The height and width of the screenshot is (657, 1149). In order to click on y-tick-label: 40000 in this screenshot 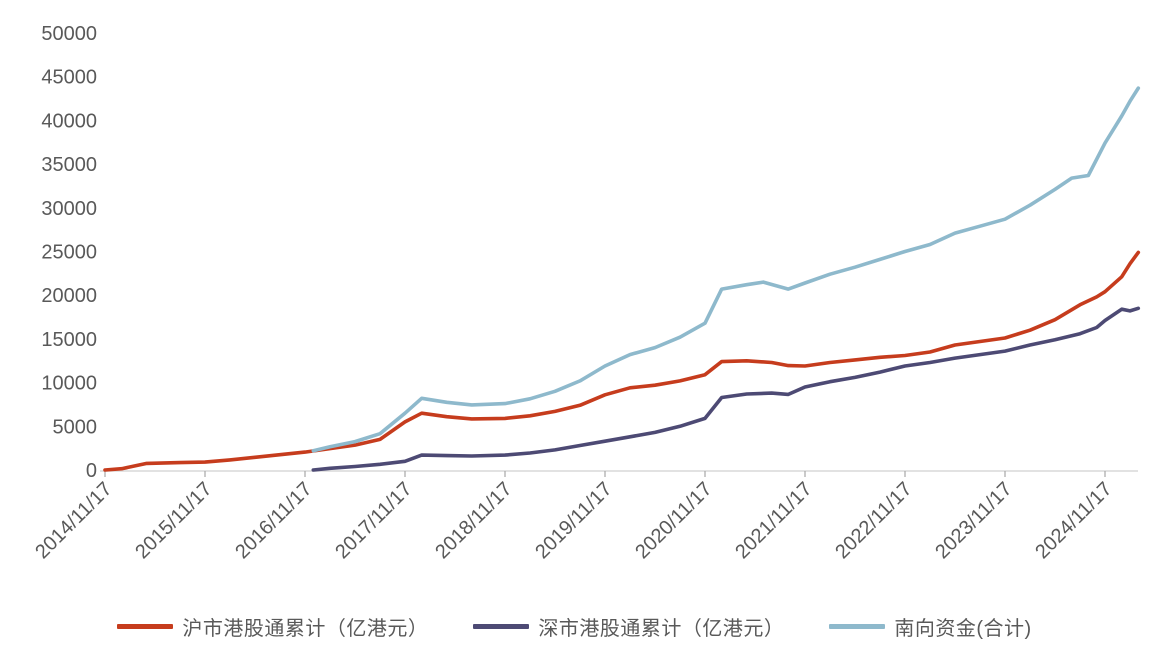, I will do `click(69, 121)`.